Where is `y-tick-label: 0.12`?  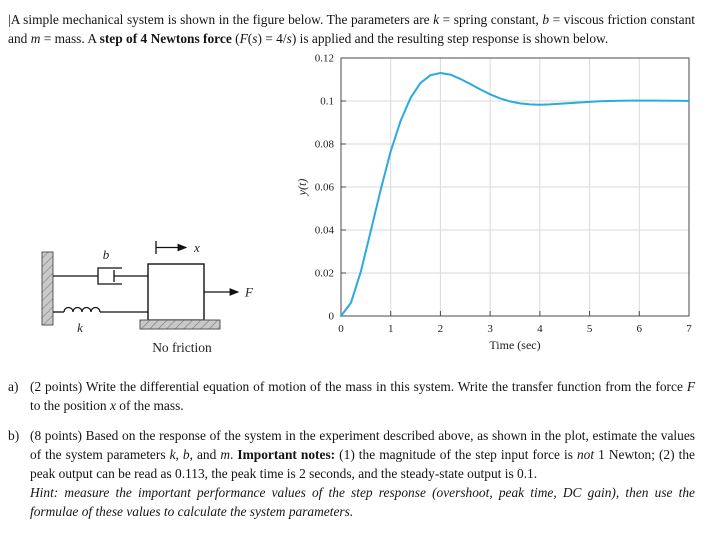
y-tick-label: 0.12 is located at coordinates (324, 59).